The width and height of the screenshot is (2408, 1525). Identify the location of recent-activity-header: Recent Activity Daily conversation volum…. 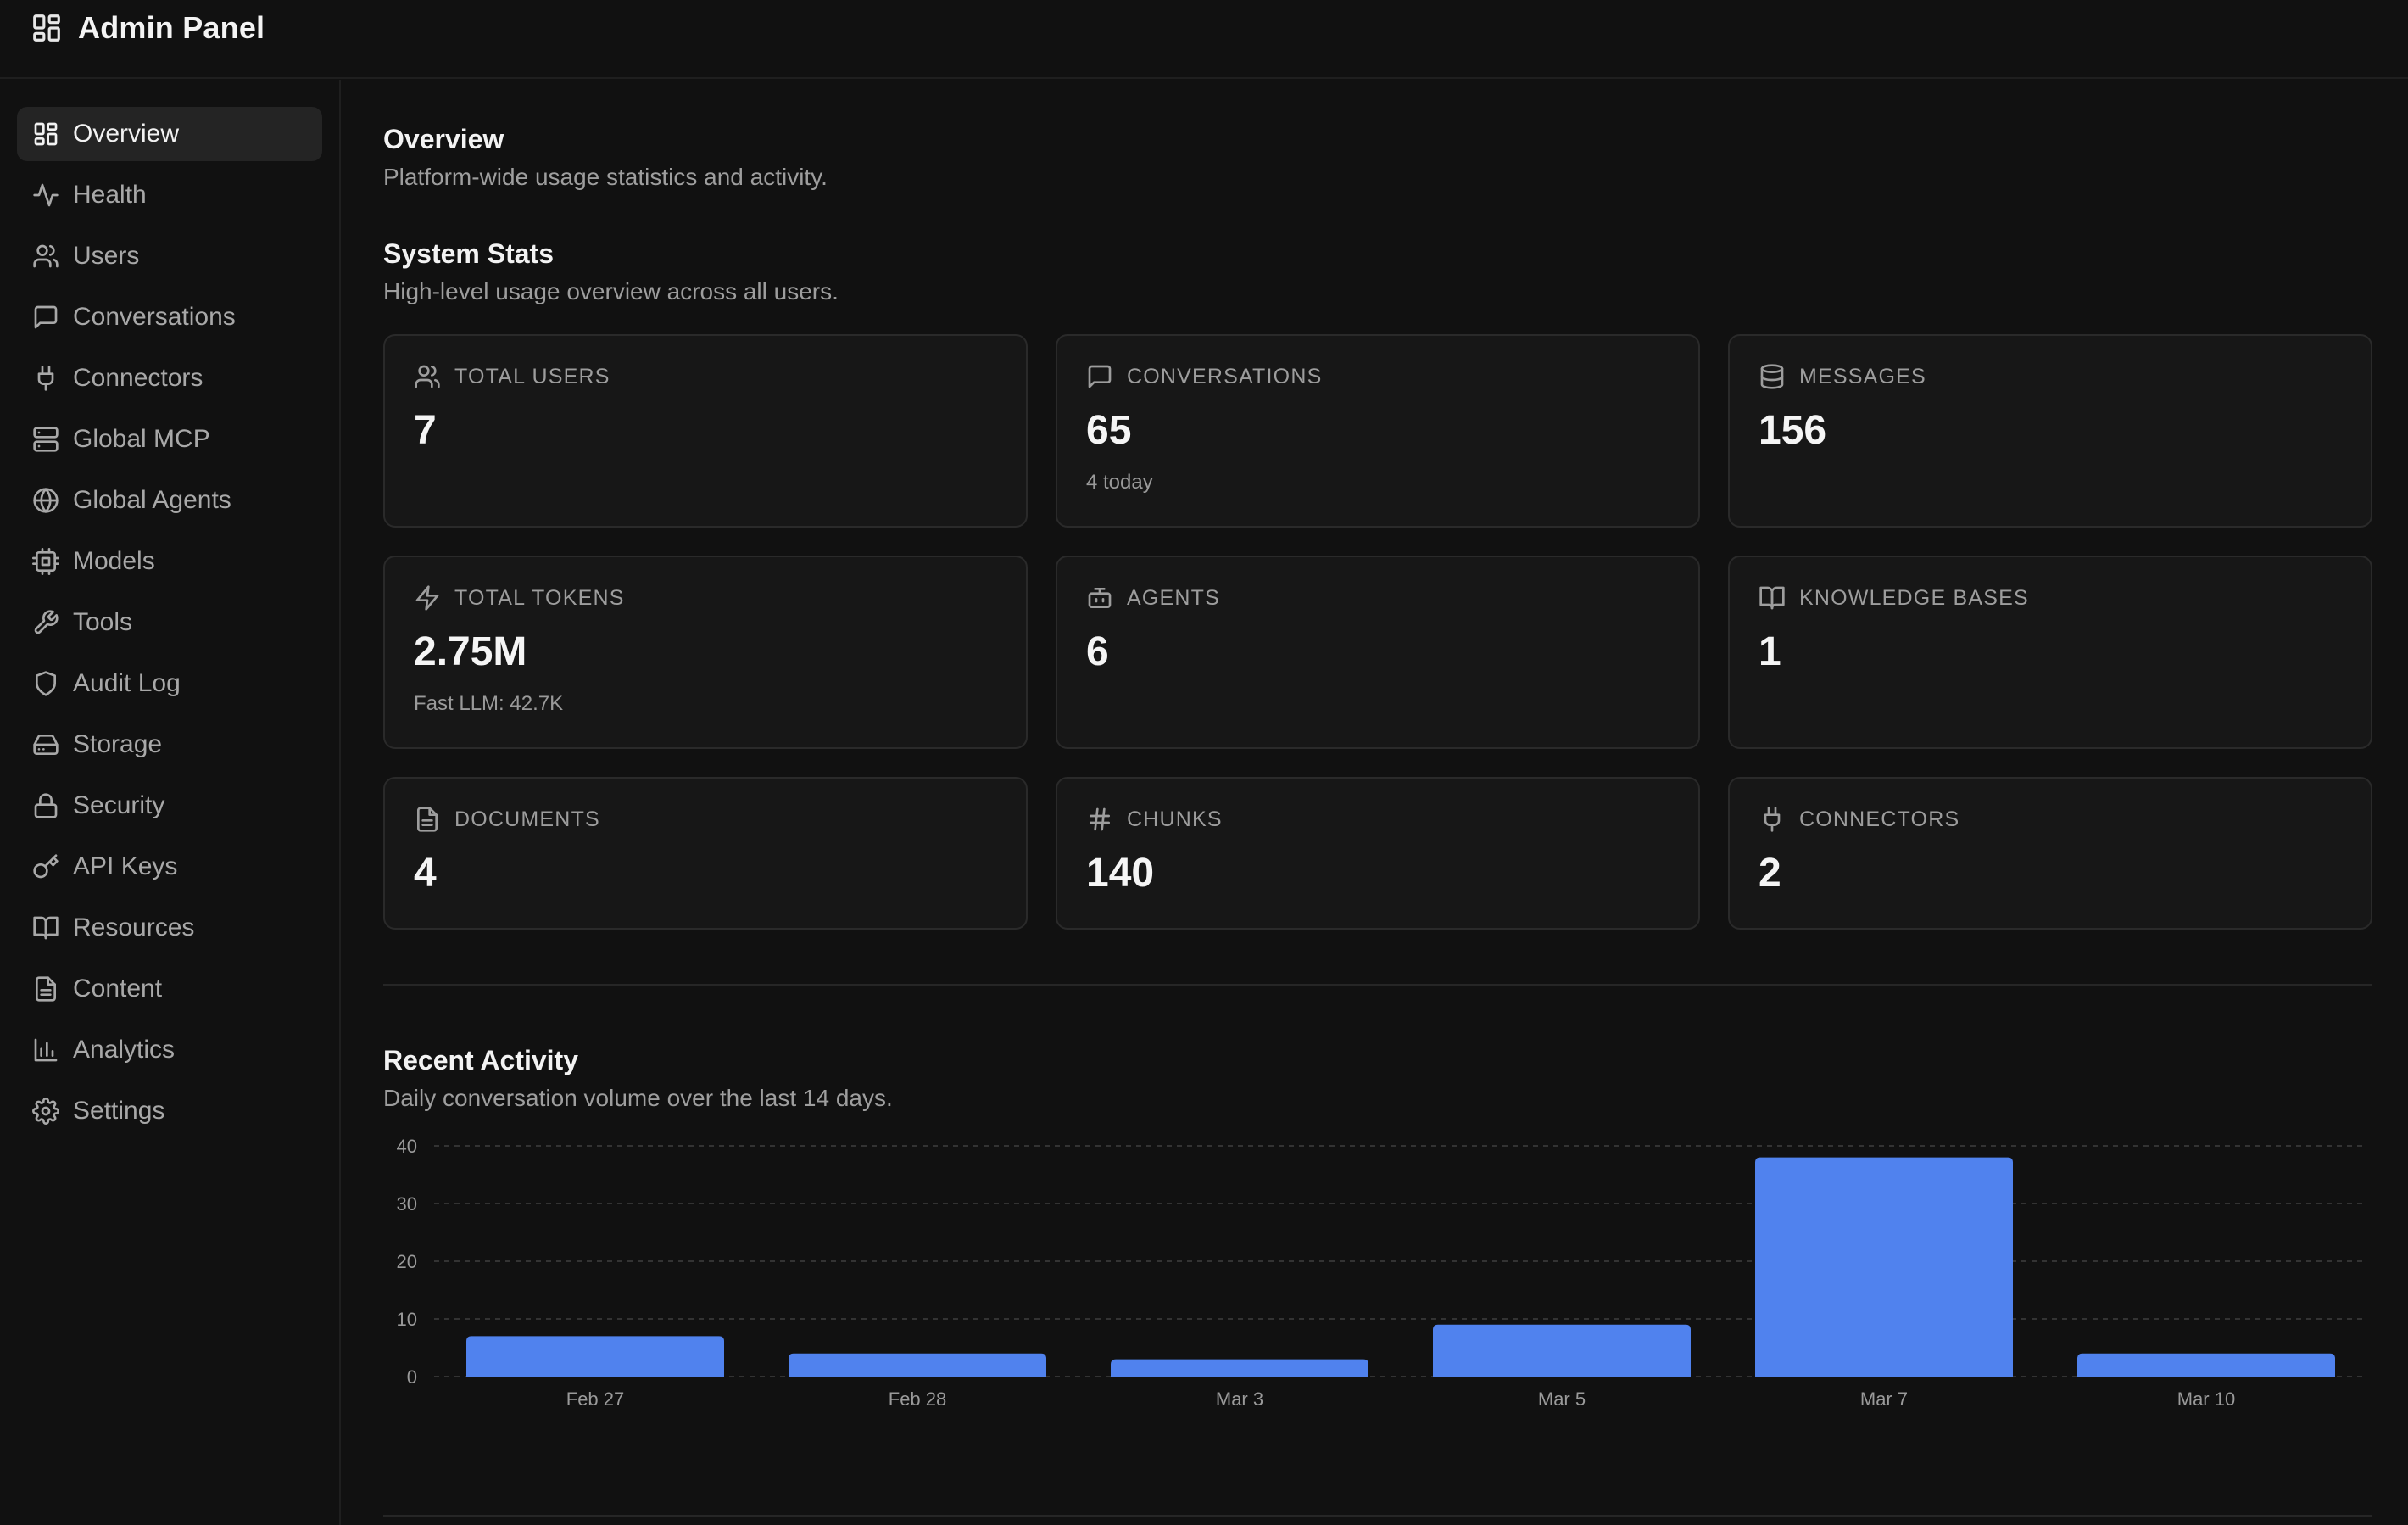
(1378, 1078).